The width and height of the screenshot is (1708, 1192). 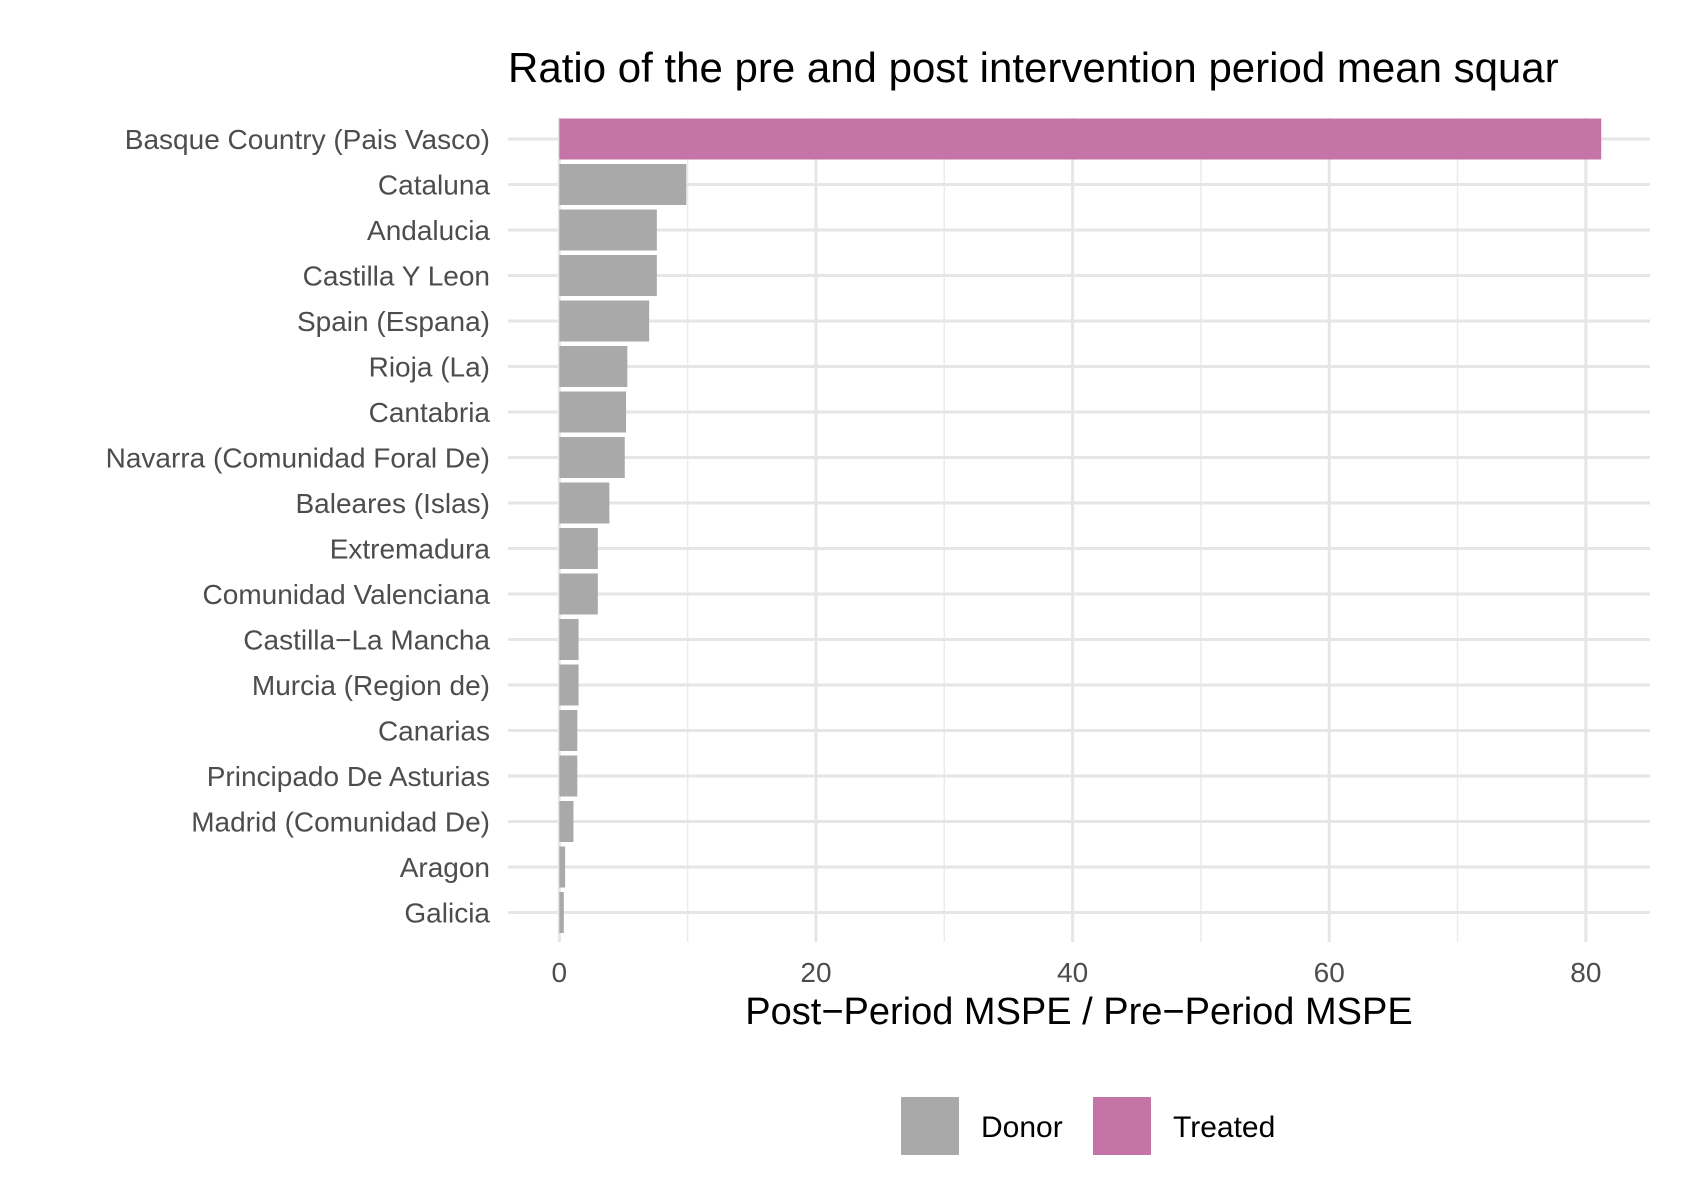 What do you see at coordinates (428, 230) in the screenshot?
I see `y-tick-label: Andalucia` at bounding box center [428, 230].